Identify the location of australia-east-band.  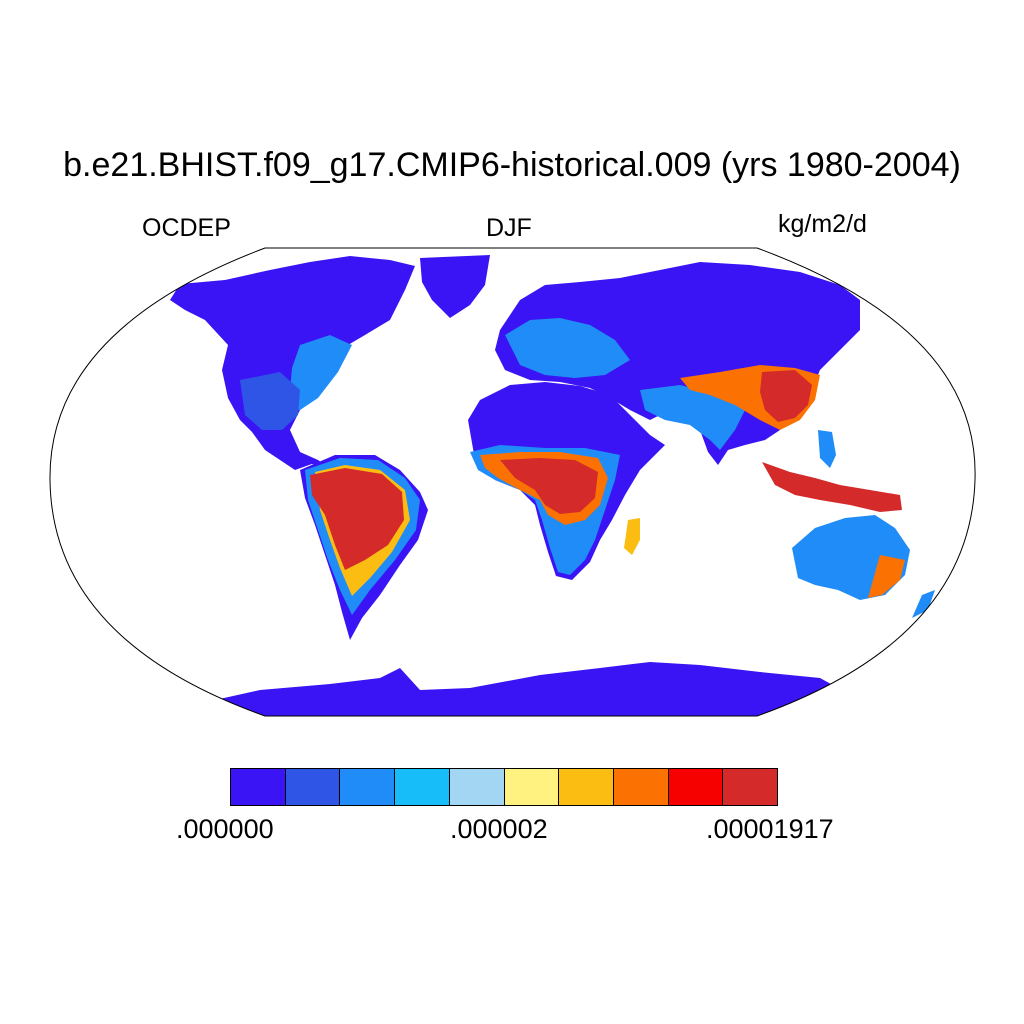
(886, 576).